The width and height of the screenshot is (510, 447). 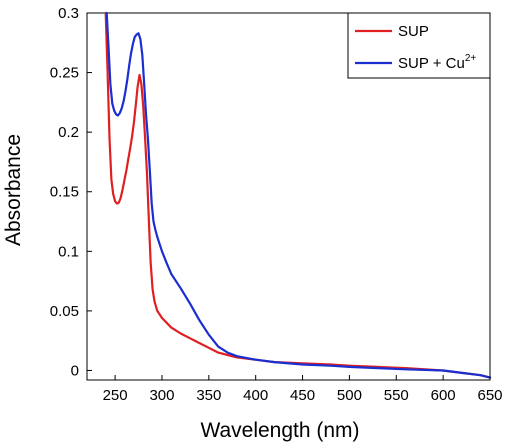 I want to click on legend-box, so click(x=419, y=45).